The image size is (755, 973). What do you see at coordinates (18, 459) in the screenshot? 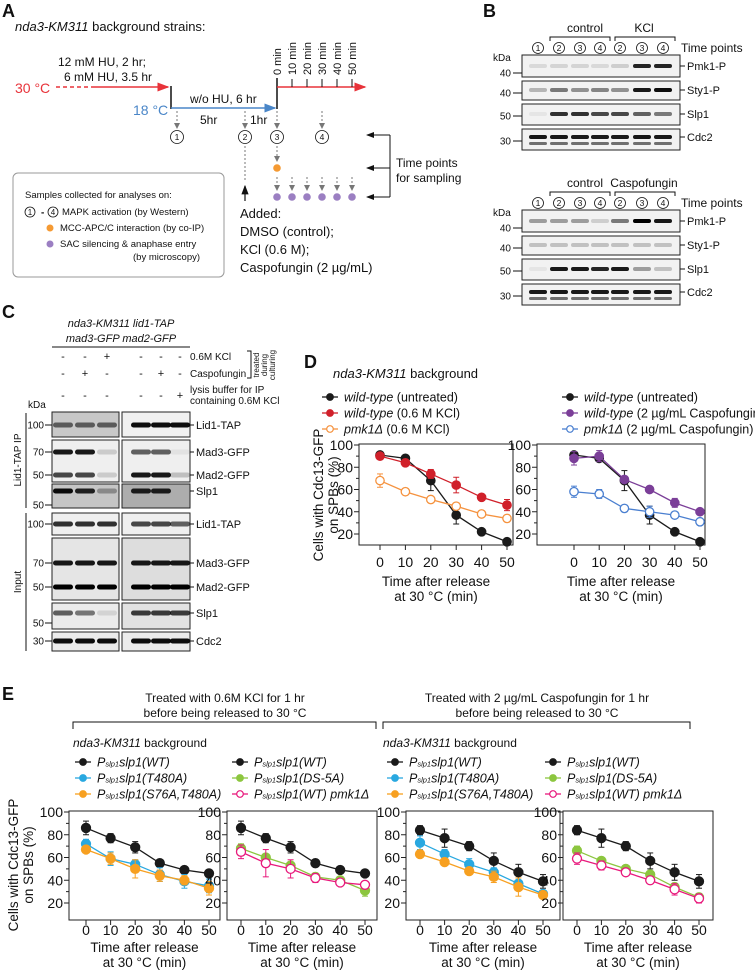
I see `section-label-ip: Lid1-TAP IP` at bounding box center [18, 459].